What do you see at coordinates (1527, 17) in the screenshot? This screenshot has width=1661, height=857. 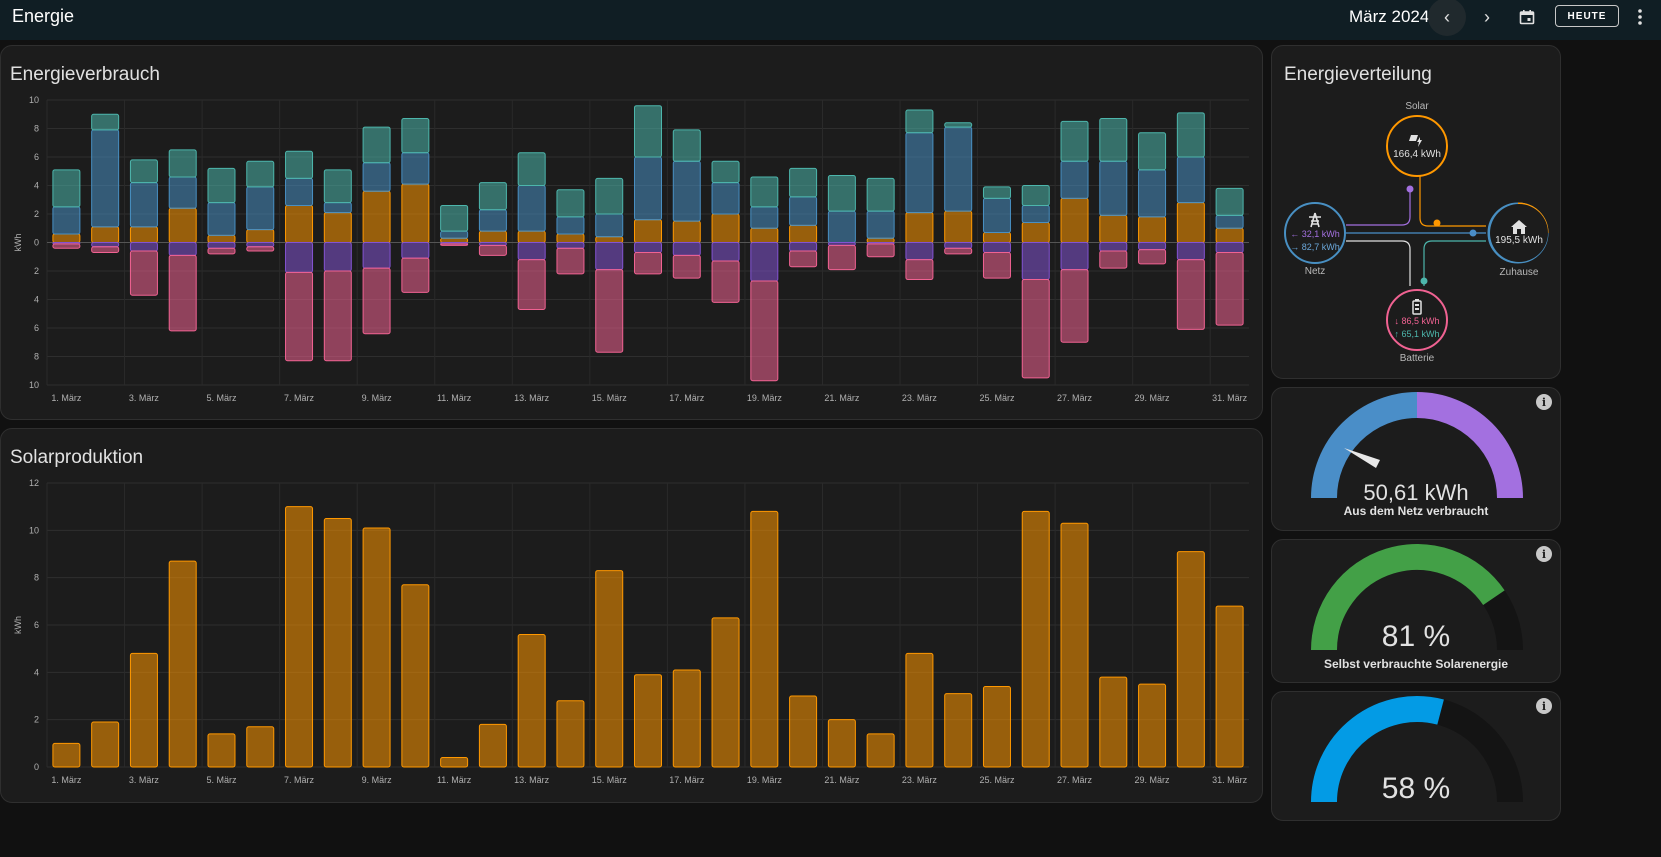 I see `calendar-button` at bounding box center [1527, 17].